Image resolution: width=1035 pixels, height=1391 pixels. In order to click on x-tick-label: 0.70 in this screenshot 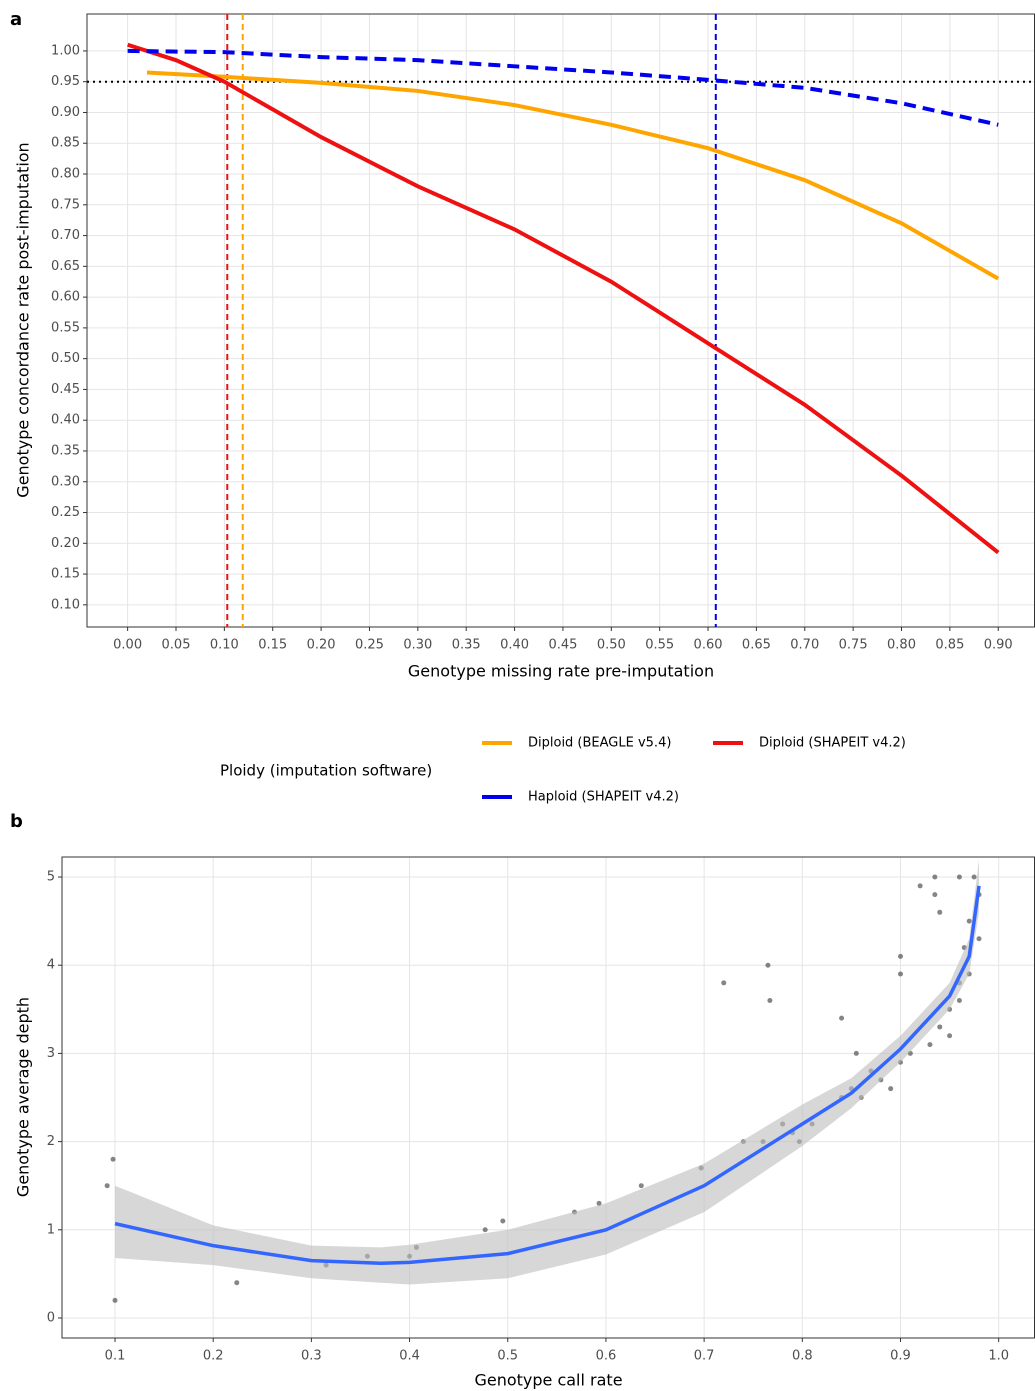, I will do `click(804, 645)`.